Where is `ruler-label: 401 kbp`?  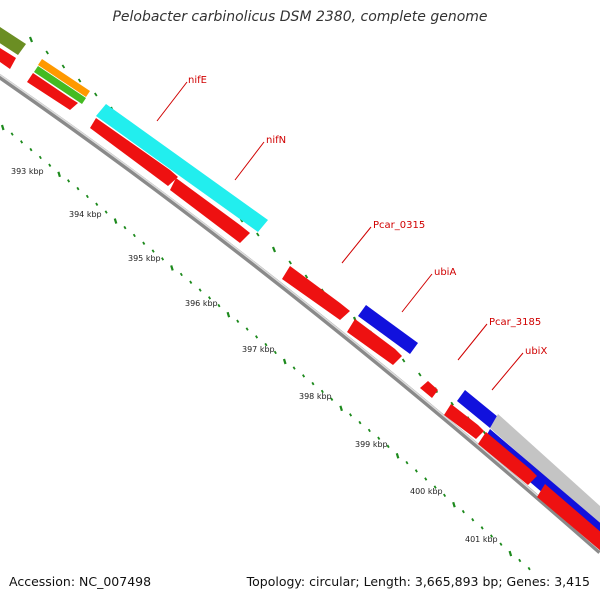 ruler-label: 401 kbp is located at coordinates (481, 539).